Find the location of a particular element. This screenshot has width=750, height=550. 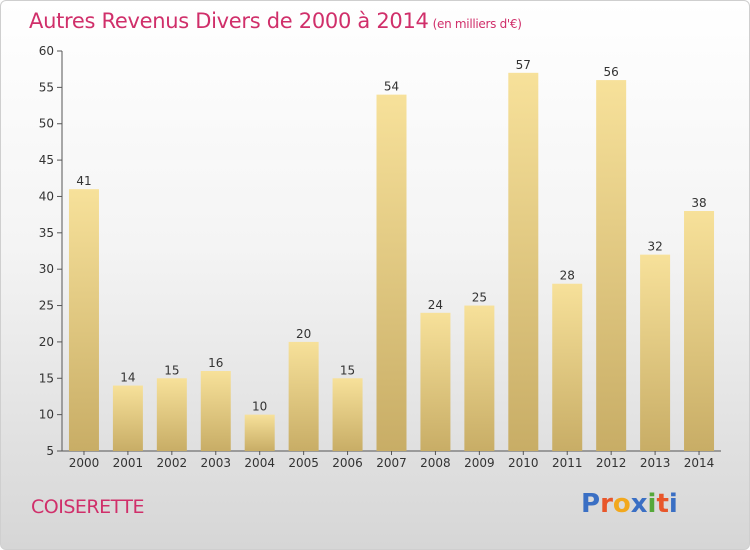

bar-value-label: 56 is located at coordinates (611, 72).